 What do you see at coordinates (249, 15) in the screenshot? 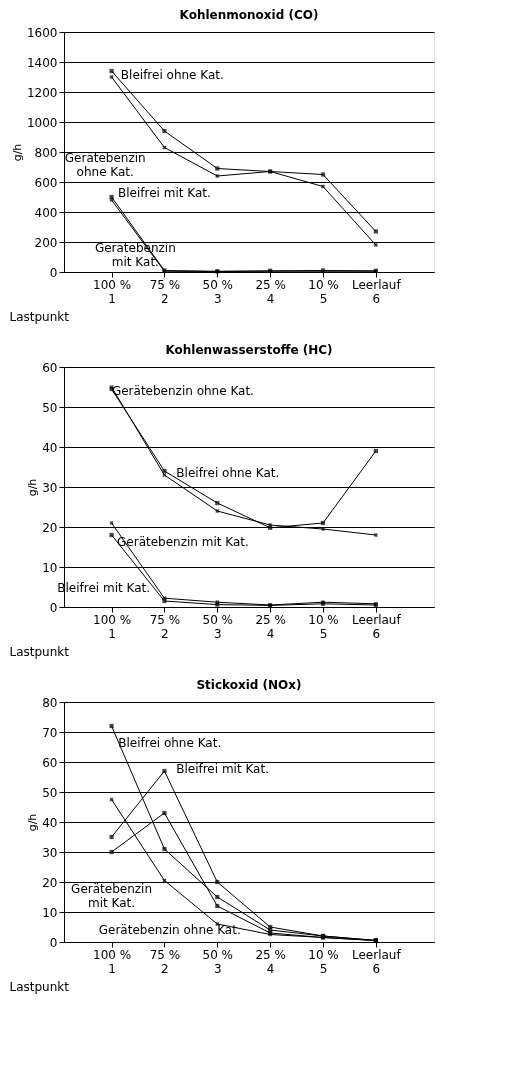
I see `chart-title: Kohlenmonoxid (CO)` at bounding box center [249, 15].